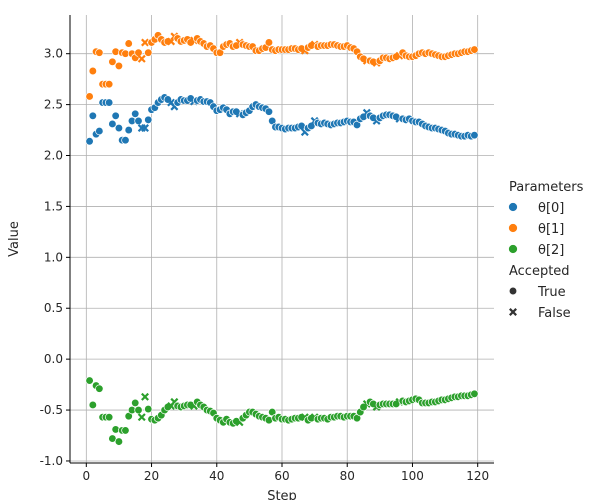  What do you see at coordinates (551, 208) in the screenshot?
I see `legend-entry-label: θ[0]` at bounding box center [551, 208].